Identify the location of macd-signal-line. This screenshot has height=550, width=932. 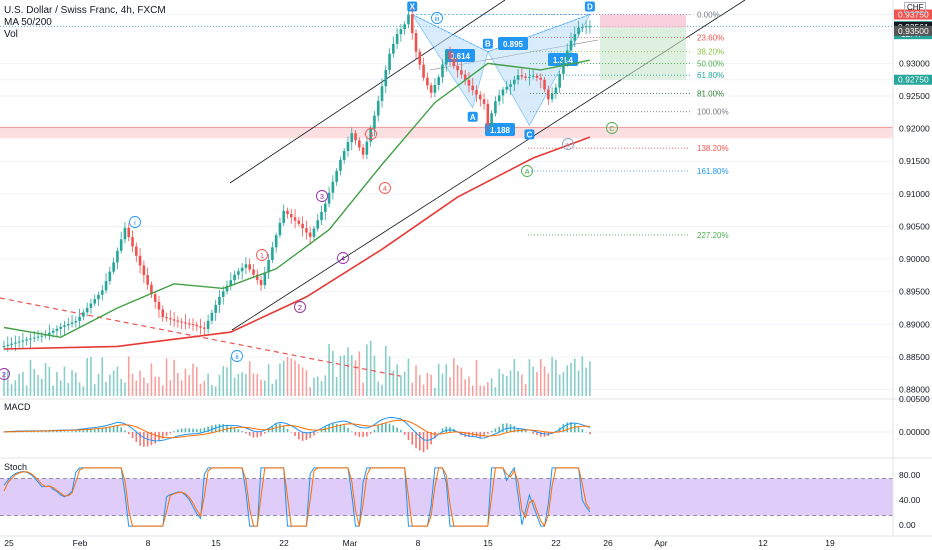
(296, 429).